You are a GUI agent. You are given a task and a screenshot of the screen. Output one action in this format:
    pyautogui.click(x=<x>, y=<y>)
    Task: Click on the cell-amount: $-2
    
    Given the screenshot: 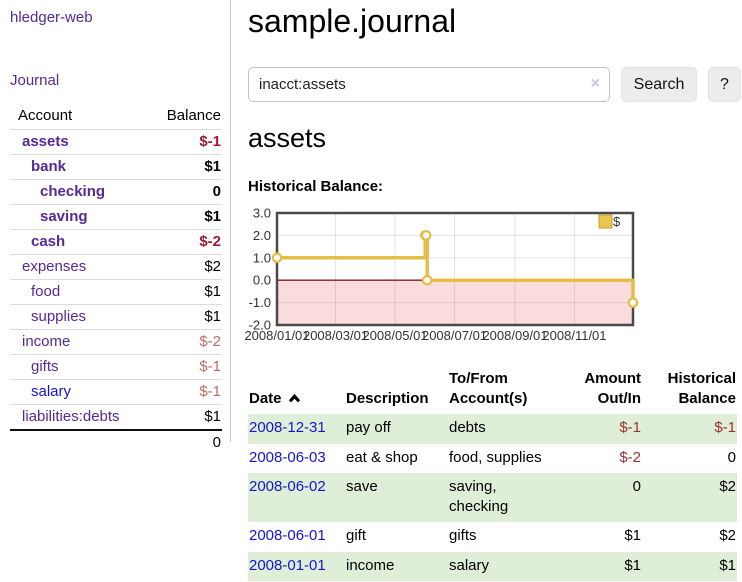 What is the action you would take?
    pyautogui.click(x=630, y=457)
    